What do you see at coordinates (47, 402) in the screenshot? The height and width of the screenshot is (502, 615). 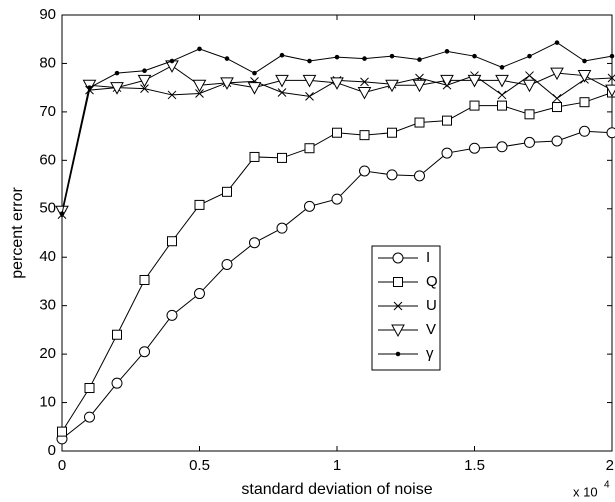 I see `y-tick-label: 10` at bounding box center [47, 402].